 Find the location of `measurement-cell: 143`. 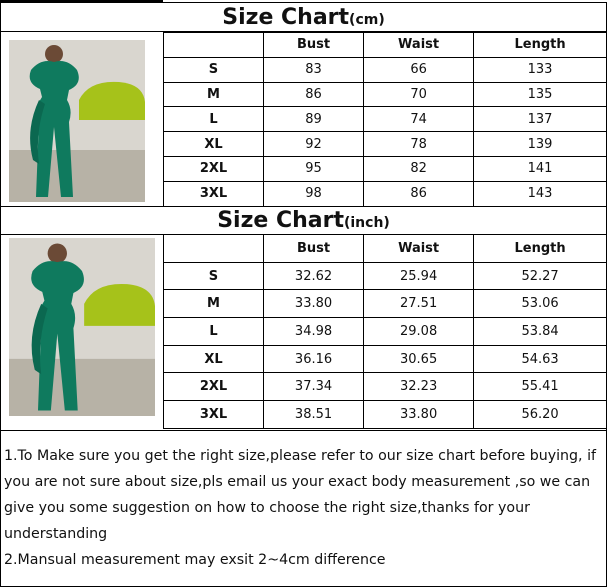

measurement-cell: 143 is located at coordinates (540, 193).